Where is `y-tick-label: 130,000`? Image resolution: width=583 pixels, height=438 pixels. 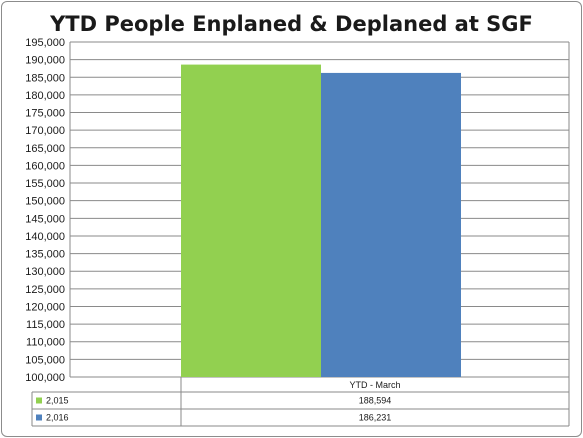 y-tick-label: 130,000 is located at coordinates (45, 272).